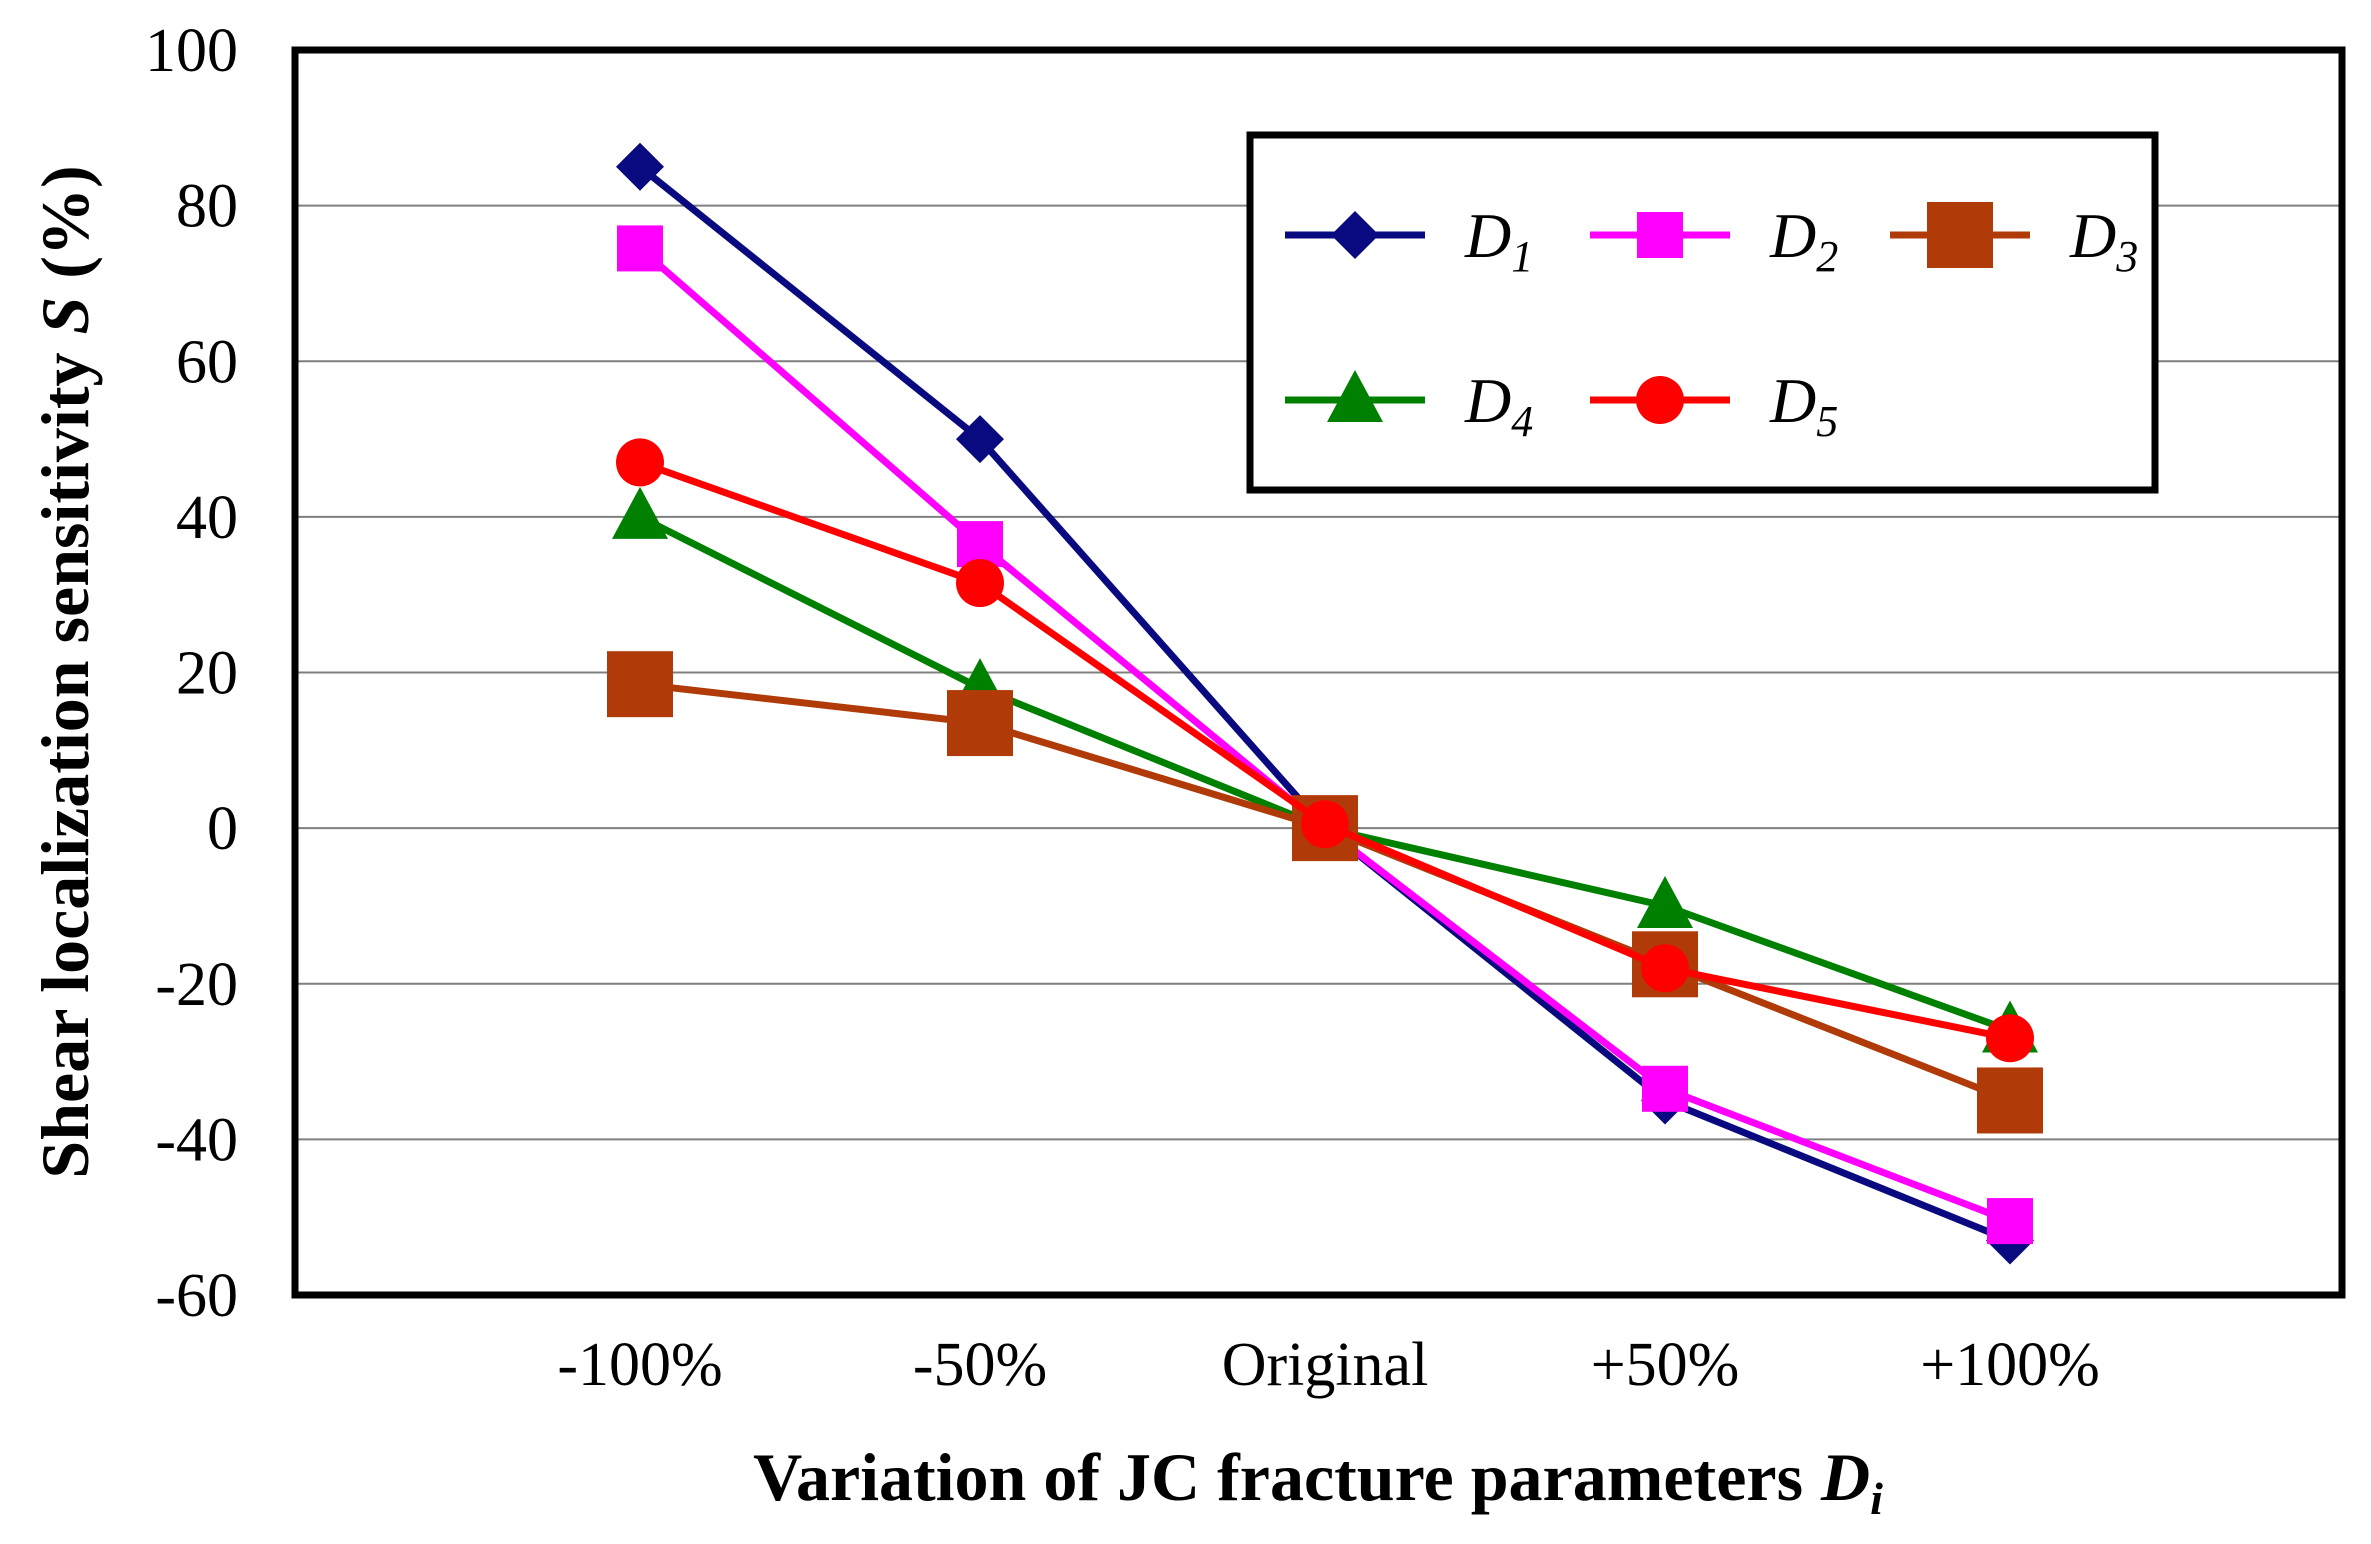 The width and height of the screenshot is (2371, 1544). I want to click on legend-box, so click(1702, 312).